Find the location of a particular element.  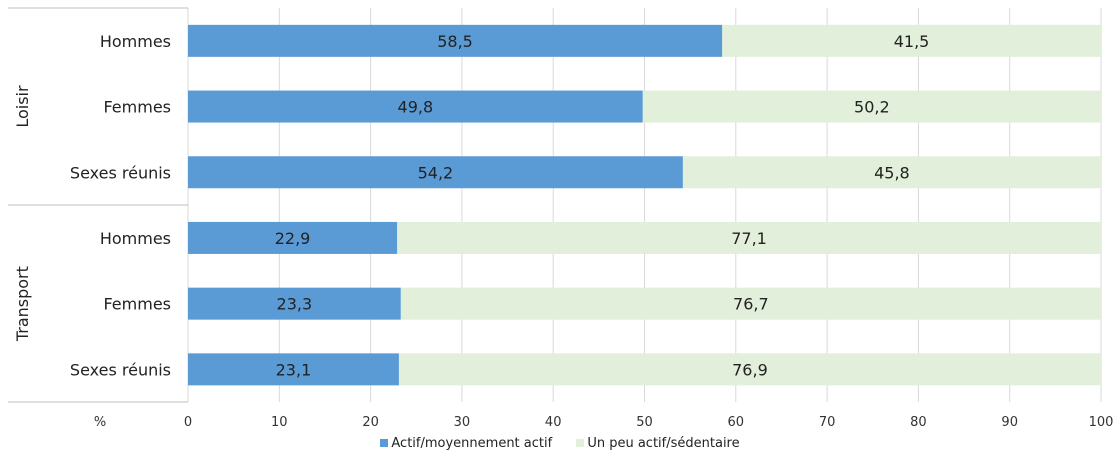

legend-swatch-actif is located at coordinates (384, 443).